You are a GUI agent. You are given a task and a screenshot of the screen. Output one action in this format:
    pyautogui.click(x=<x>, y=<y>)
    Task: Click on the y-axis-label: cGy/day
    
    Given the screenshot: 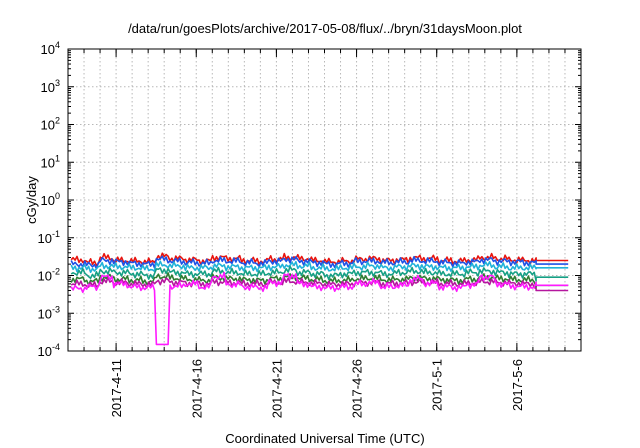 What is the action you would take?
    pyautogui.click(x=31, y=200)
    